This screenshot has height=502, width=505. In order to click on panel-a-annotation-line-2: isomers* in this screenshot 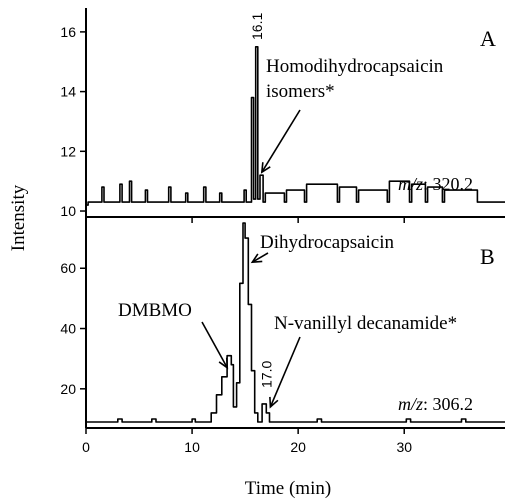, I will do `click(300, 91)`.